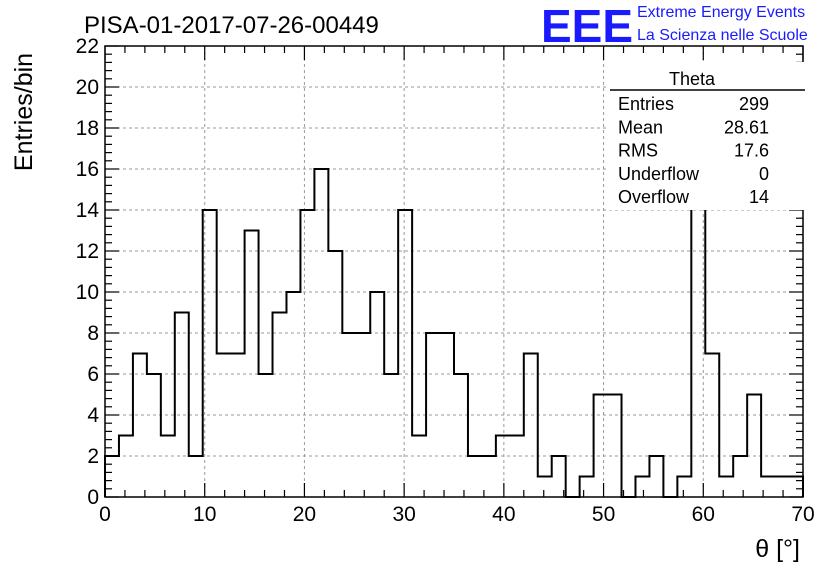 Image resolution: width=836 pixels, height=572 pixels. I want to click on x-tick-label: 40, so click(503, 514).